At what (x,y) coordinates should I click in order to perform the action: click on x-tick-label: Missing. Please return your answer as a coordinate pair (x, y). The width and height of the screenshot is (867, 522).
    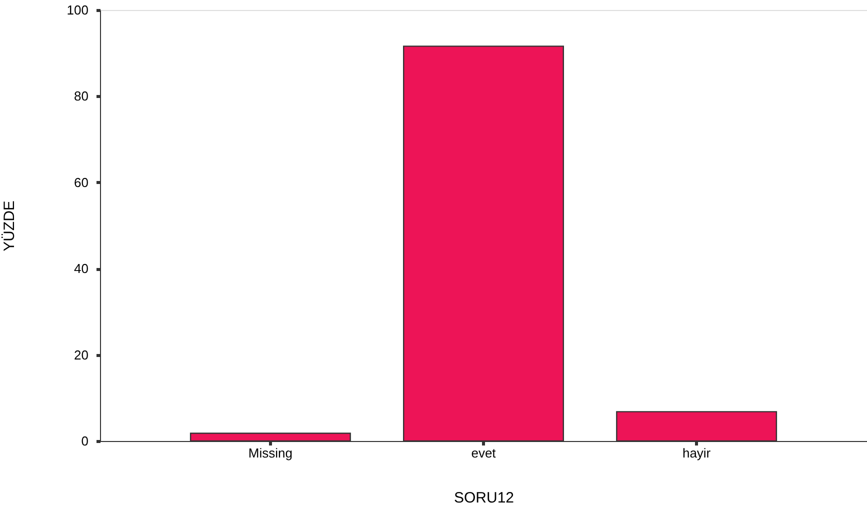
    Looking at the image, I should click on (270, 453).